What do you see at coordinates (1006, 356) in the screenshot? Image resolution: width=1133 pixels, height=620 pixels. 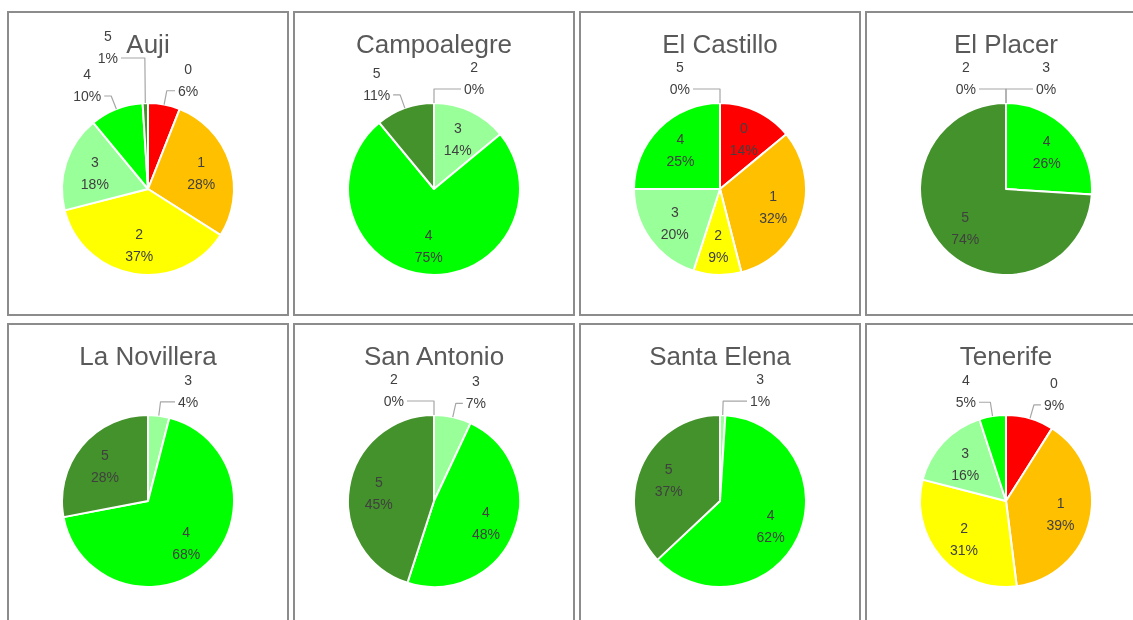 I see `chart-title: Tenerife` at bounding box center [1006, 356].